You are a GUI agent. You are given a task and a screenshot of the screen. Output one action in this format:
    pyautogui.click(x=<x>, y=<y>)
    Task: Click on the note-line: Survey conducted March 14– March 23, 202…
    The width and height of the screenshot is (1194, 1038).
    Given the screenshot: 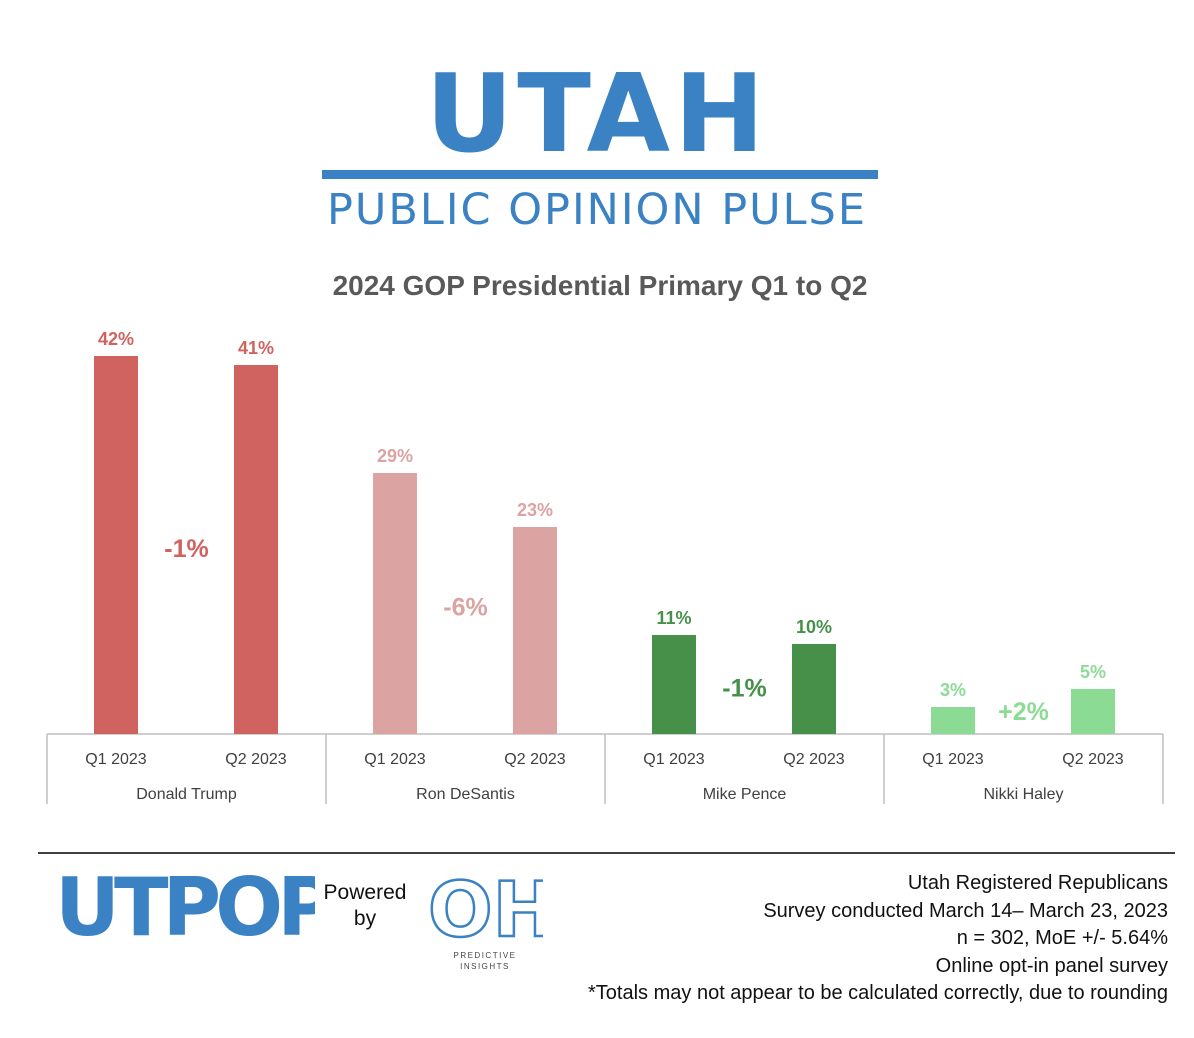 What is the action you would take?
    pyautogui.click(x=965, y=910)
    